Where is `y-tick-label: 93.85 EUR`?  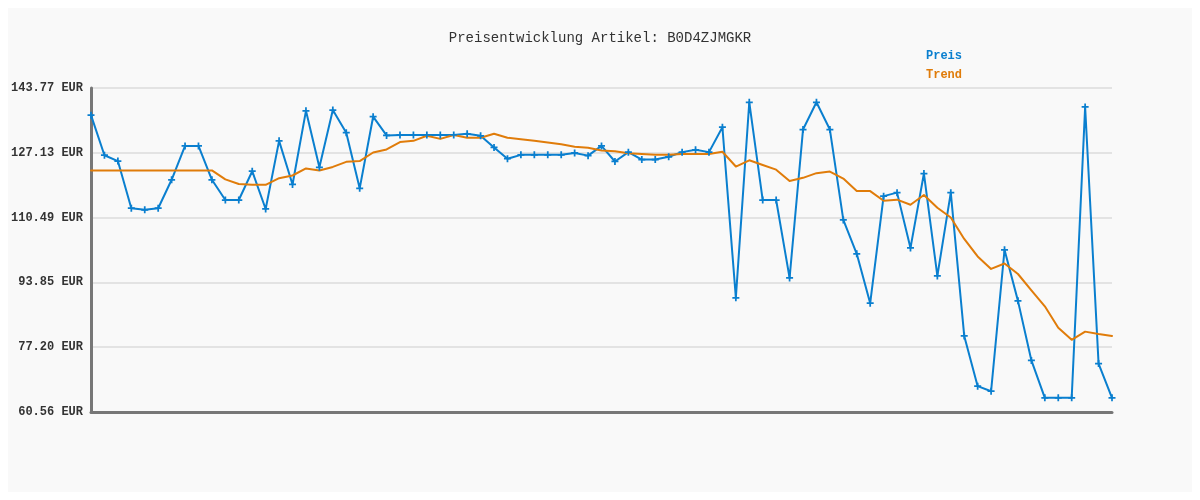 y-tick-label: 93.85 EUR is located at coordinates (51, 282).